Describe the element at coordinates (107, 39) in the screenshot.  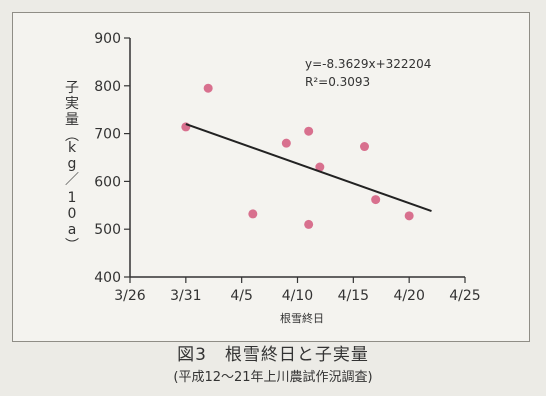
I see `y-tick-label: 900` at that location.